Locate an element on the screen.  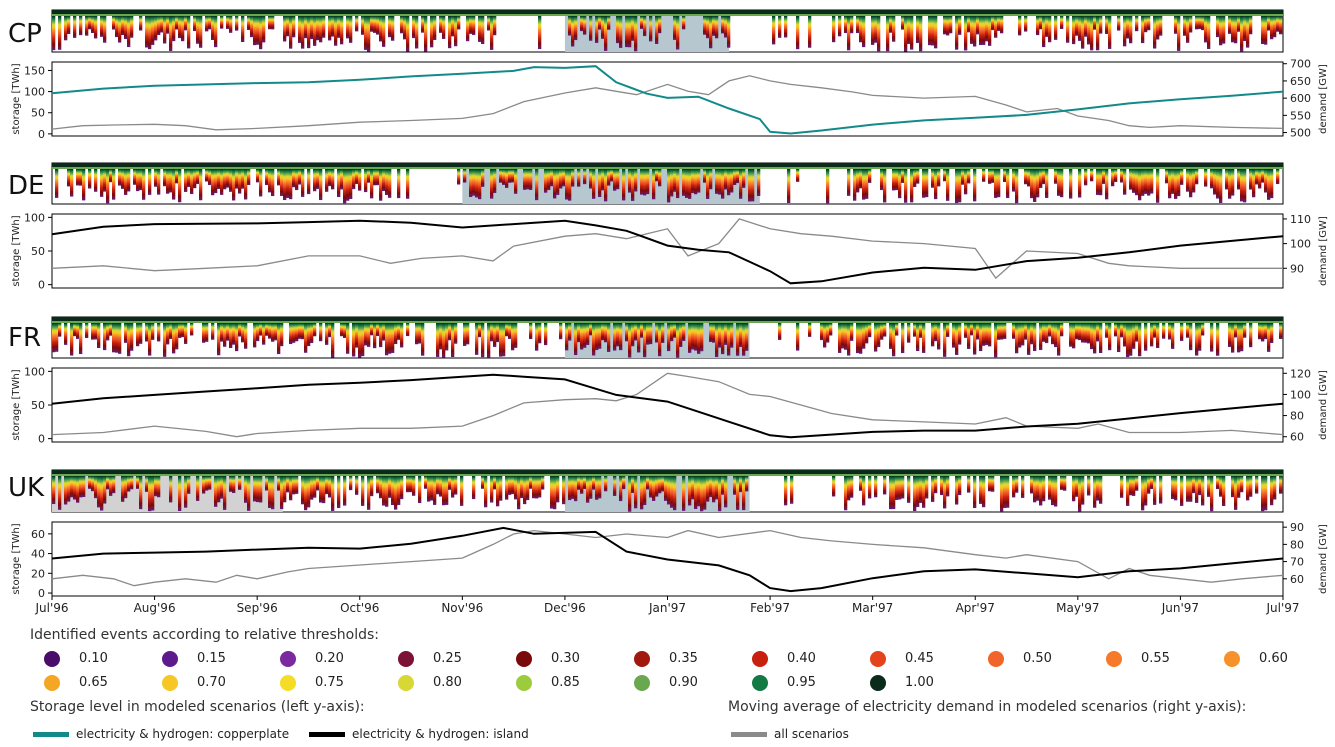
left-tick-label: 0 is located at coordinates (41, 285).